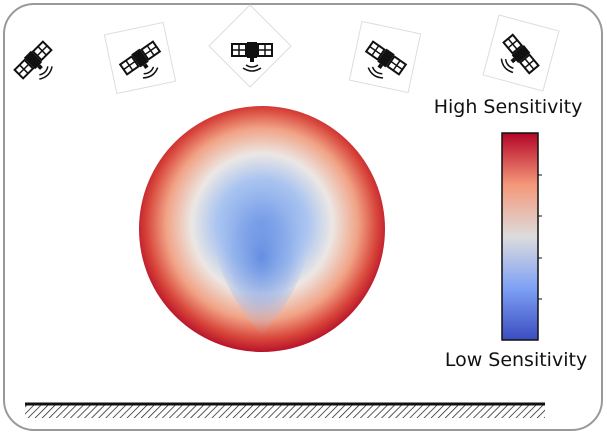 Image resolution: width=607 pixels, height=435 pixels. I want to click on low-label: Low Sensitivity, so click(516, 360).